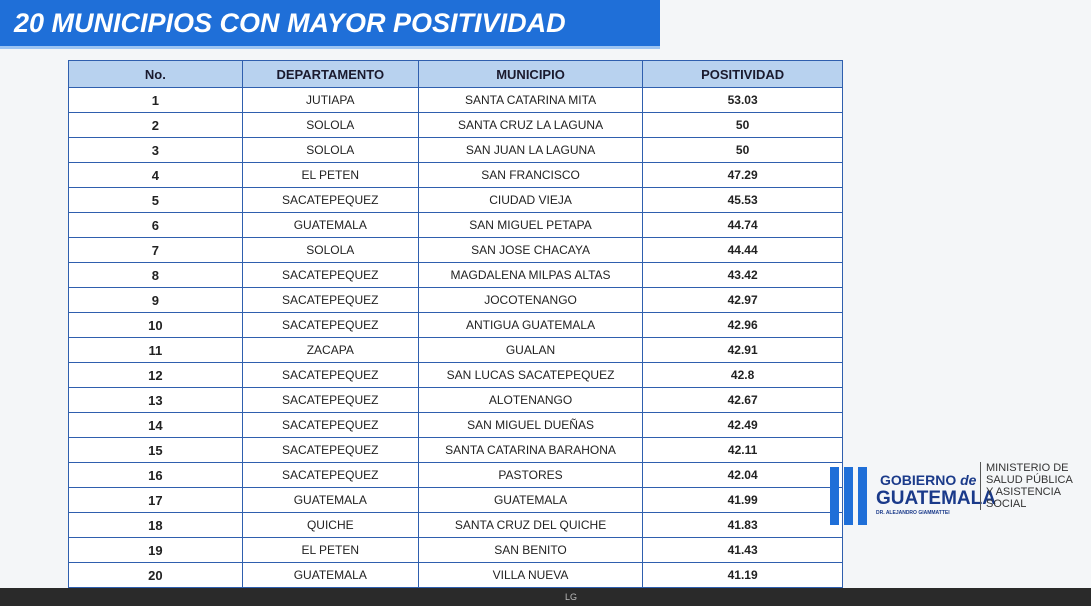  I want to click on table-cell: JUTIAPA, so click(330, 100).